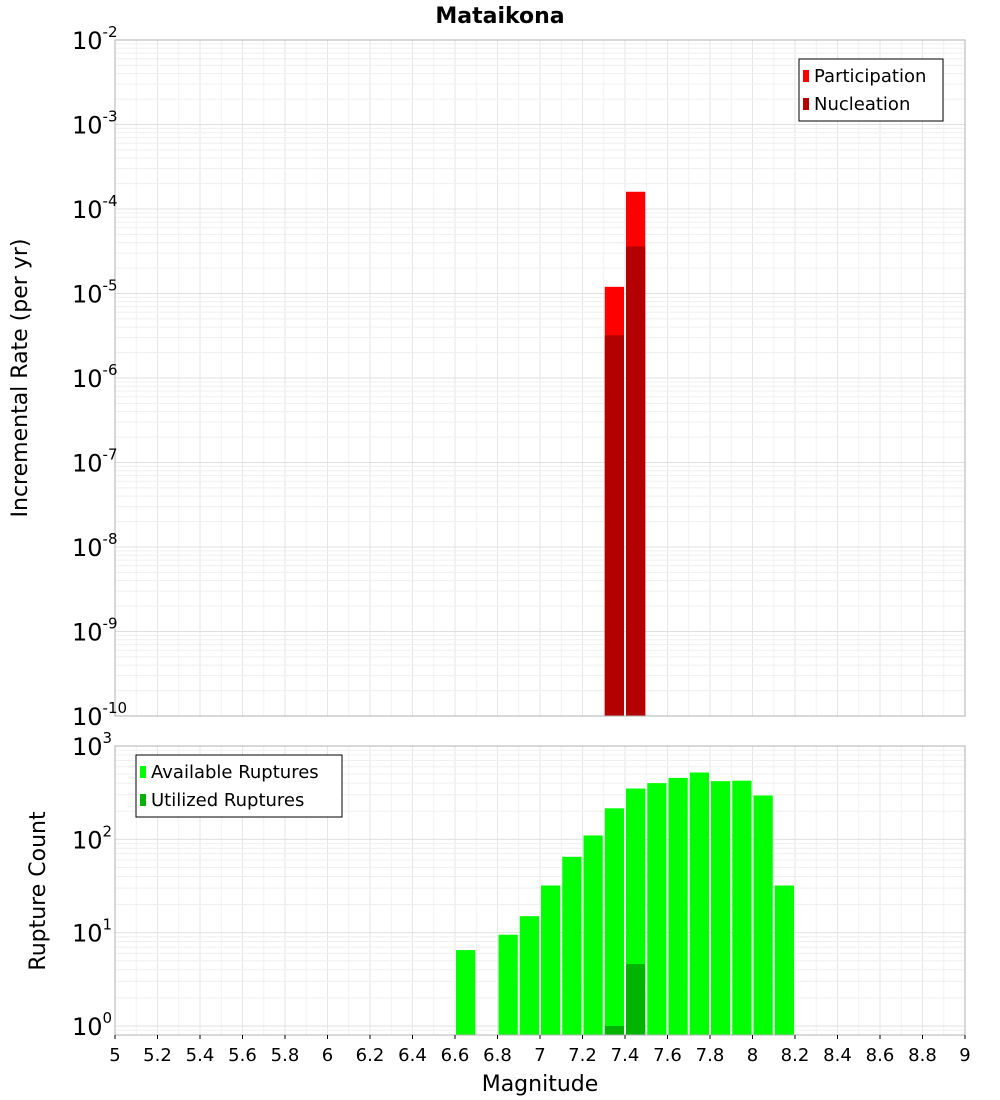 This screenshot has width=1000, height=1100. I want to click on top-legend: Participation Nucleation, so click(871, 90).